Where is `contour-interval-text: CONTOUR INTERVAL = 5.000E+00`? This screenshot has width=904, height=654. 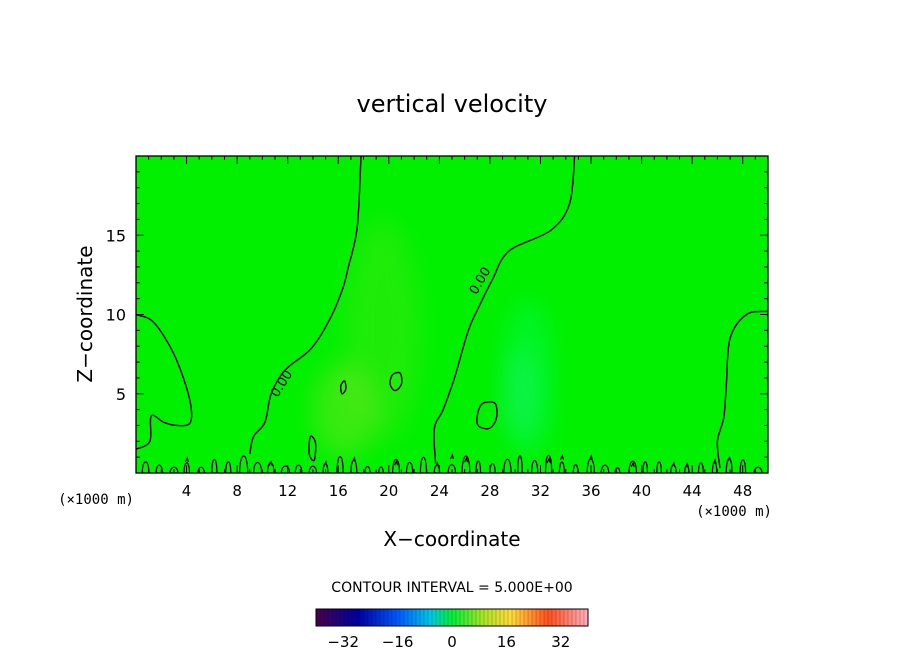
contour-interval-text: CONTOUR INTERVAL = 5.000E+00 is located at coordinates (451, 588).